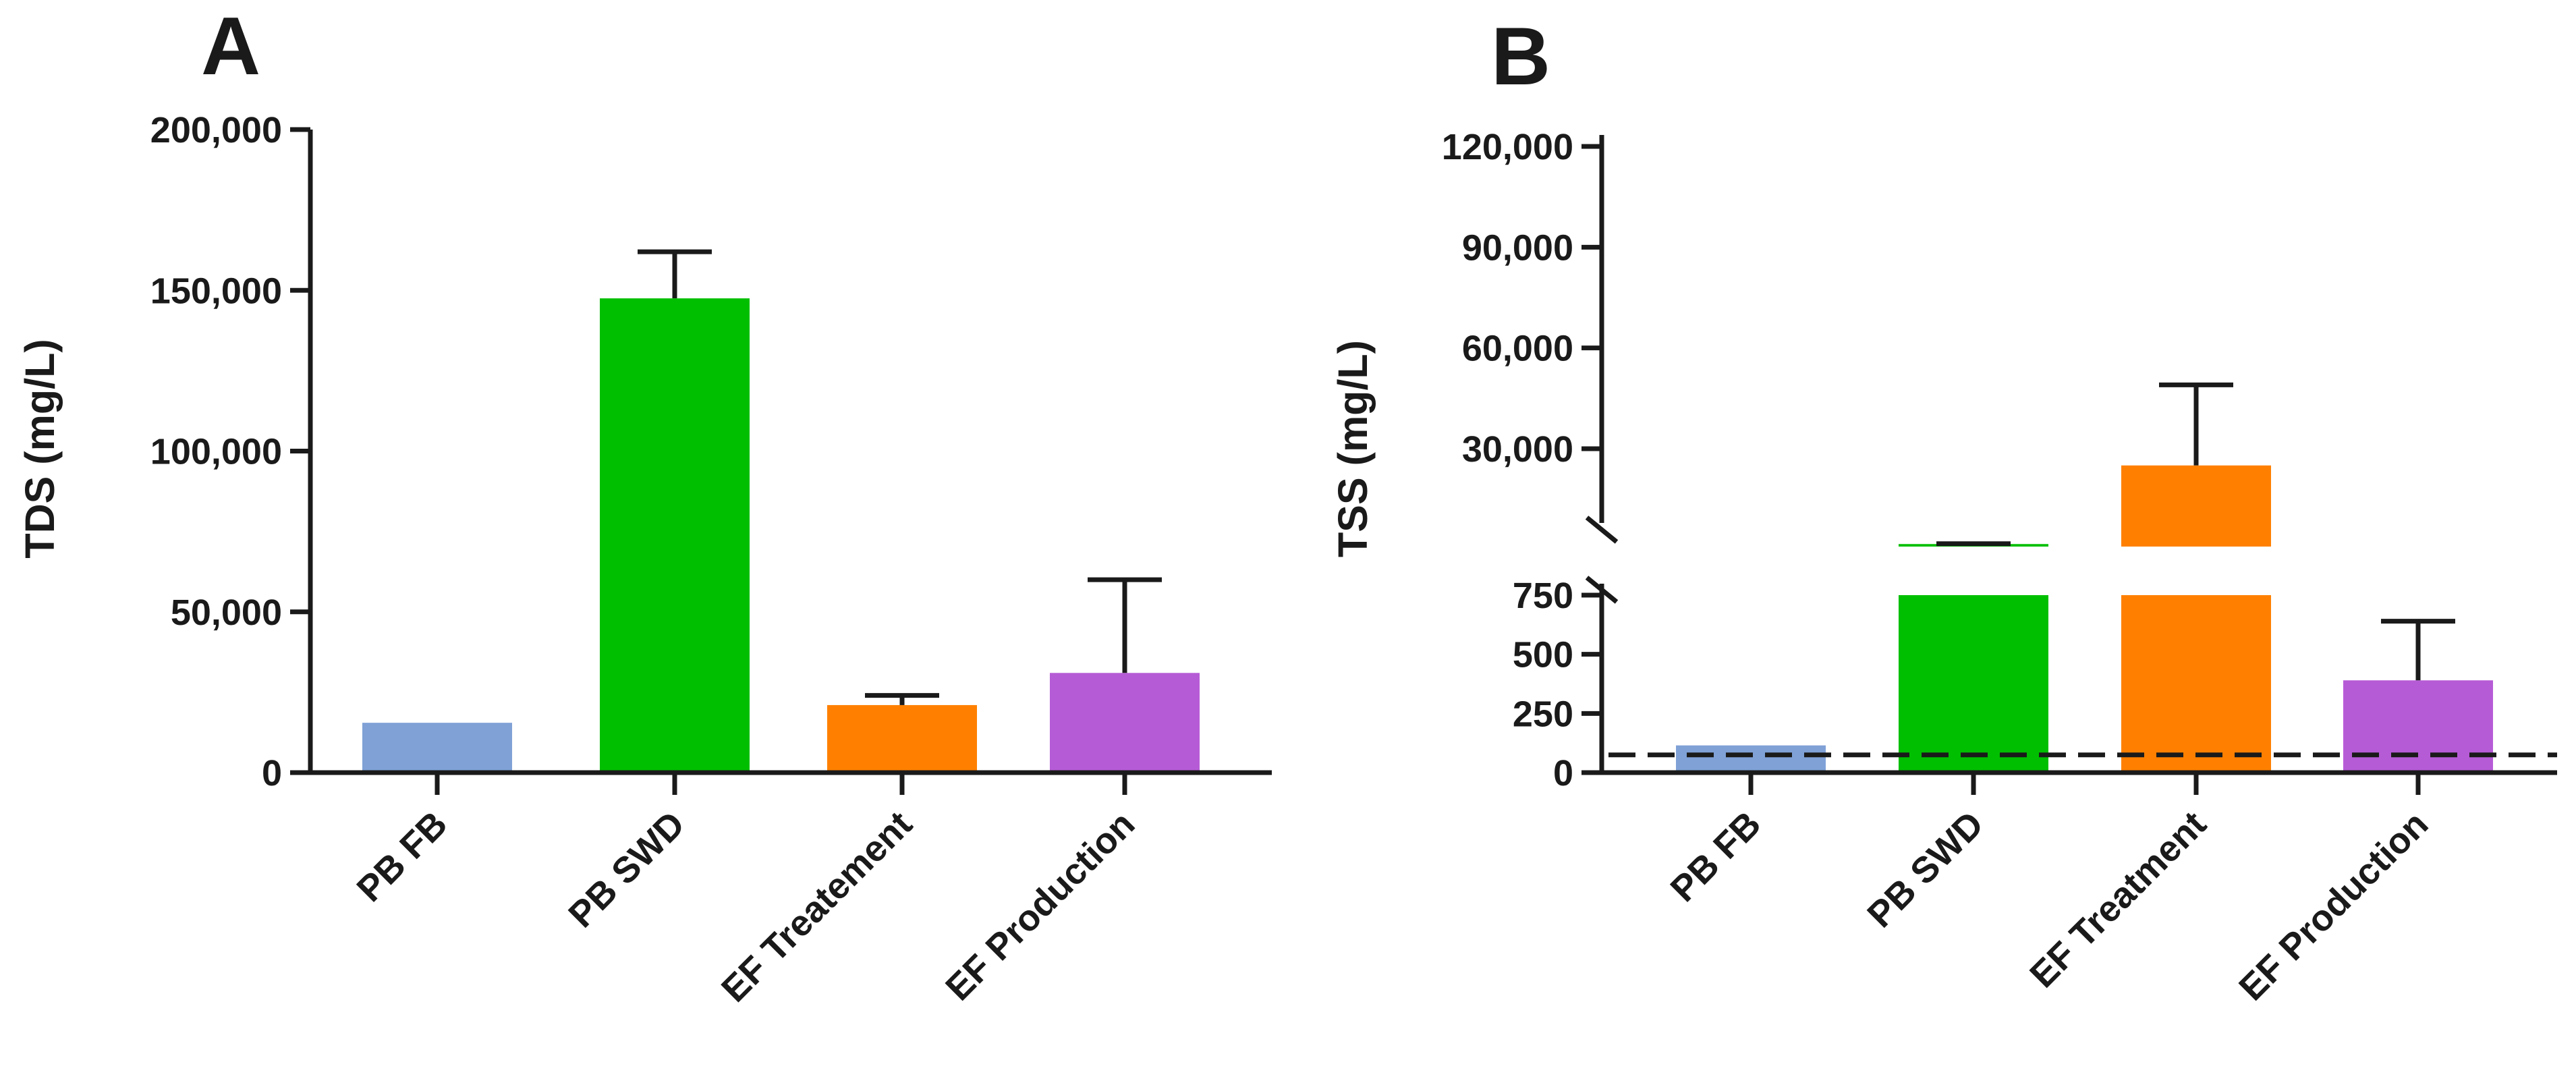 Image resolution: width=2576 pixels, height=1083 pixels. I want to click on panel-a-y-tick-label: 50,000, so click(226, 612).